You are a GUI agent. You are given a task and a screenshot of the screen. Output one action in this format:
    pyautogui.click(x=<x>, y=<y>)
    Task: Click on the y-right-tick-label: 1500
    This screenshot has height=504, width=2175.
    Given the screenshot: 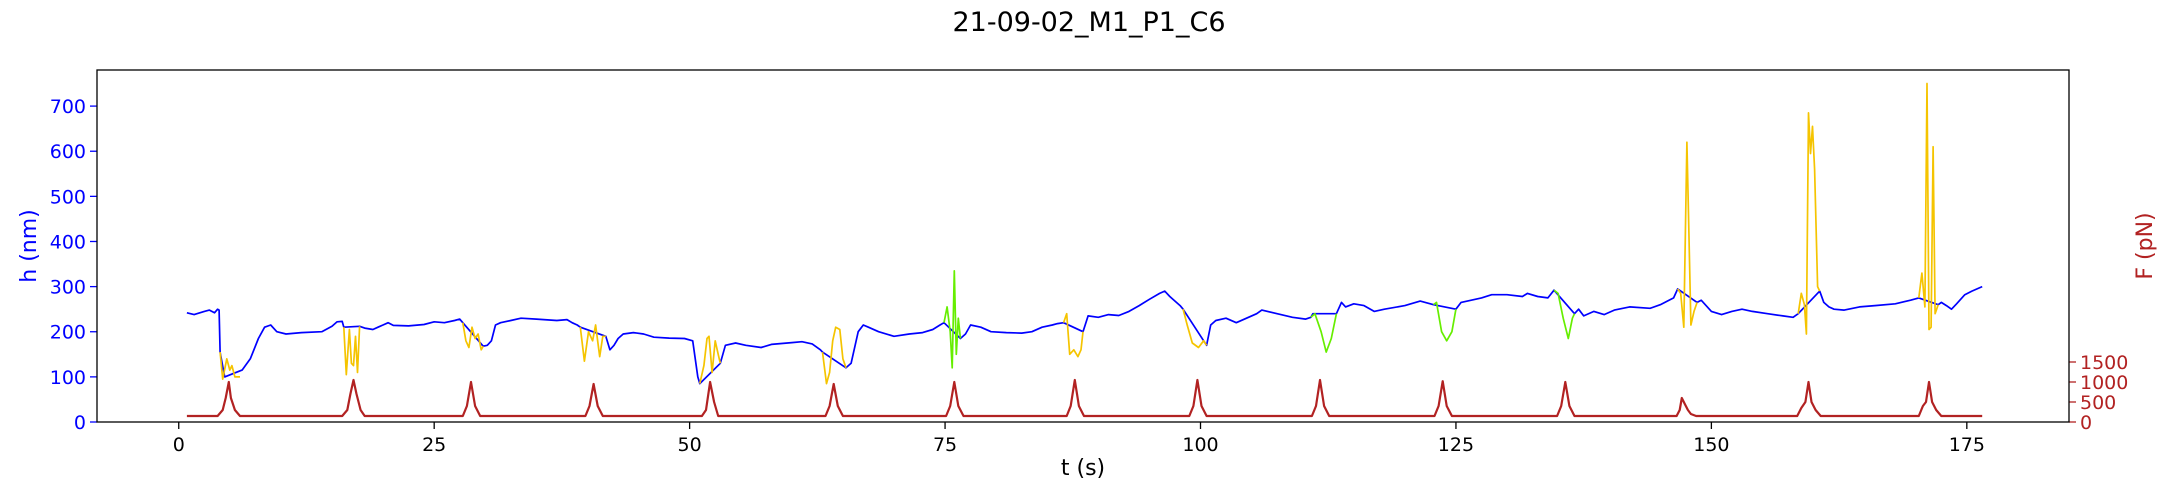 What is the action you would take?
    pyautogui.click(x=2104, y=363)
    